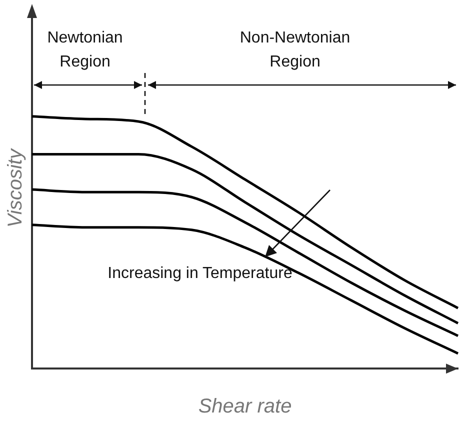  Describe the element at coordinates (200, 273) in the screenshot. I see `annotation: Increasing in Temperature` at that location.